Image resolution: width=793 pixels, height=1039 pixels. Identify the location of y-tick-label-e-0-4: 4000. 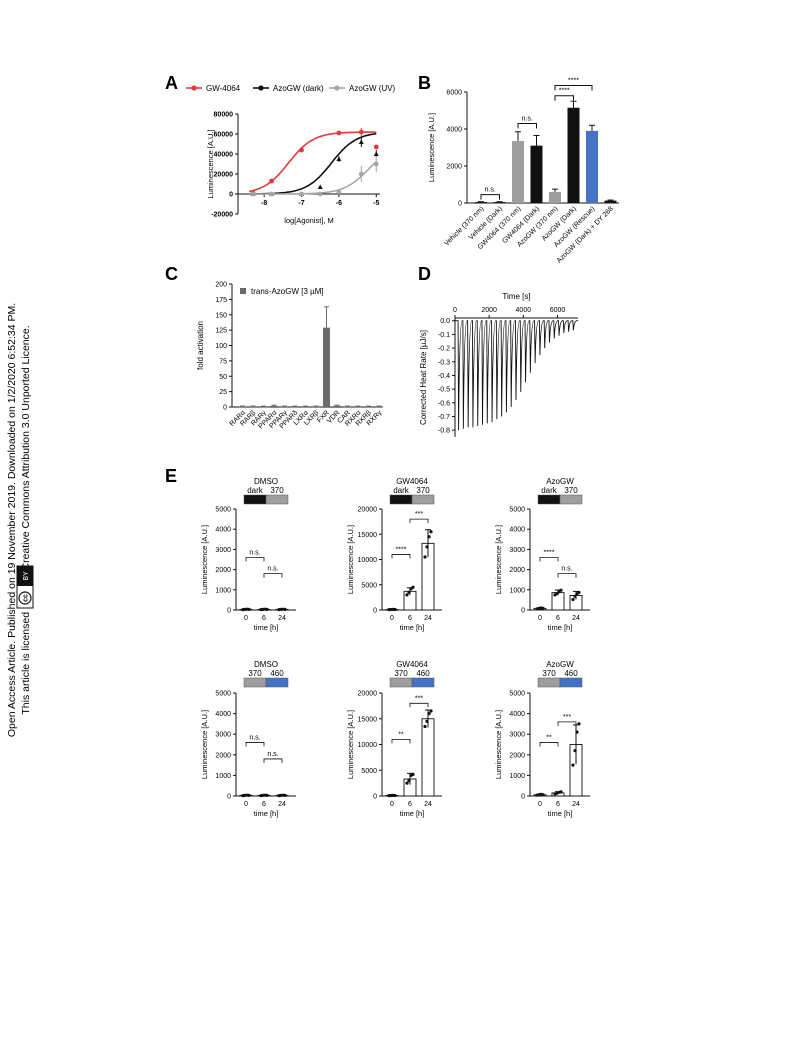
(223, 530).